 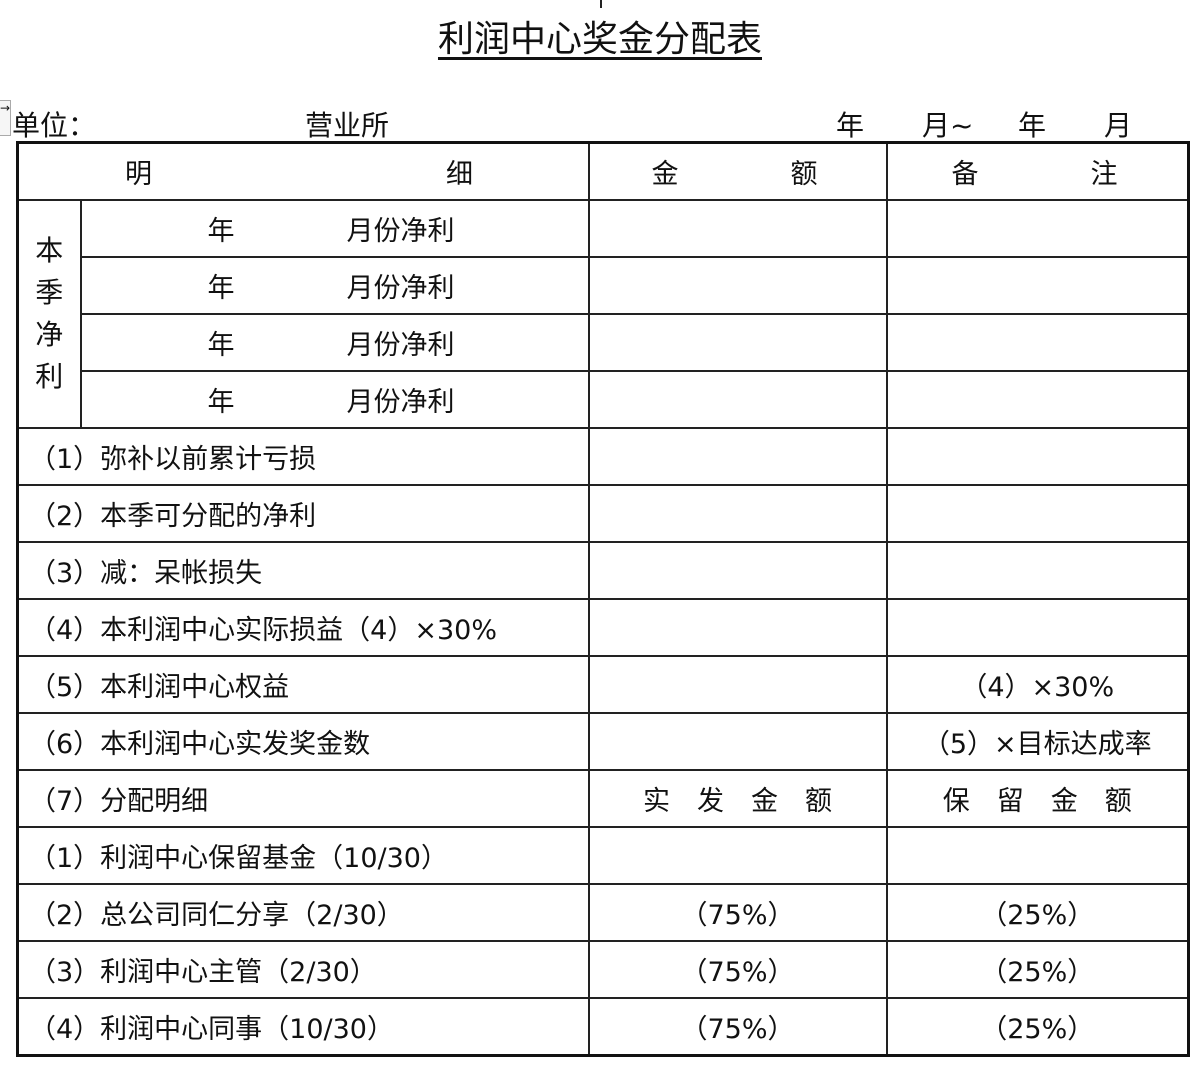 What do you see at coordinates (303, 798) in the screenshot?
I see `detail-cell: （7）分配明细` at bounding box center [303, 798].